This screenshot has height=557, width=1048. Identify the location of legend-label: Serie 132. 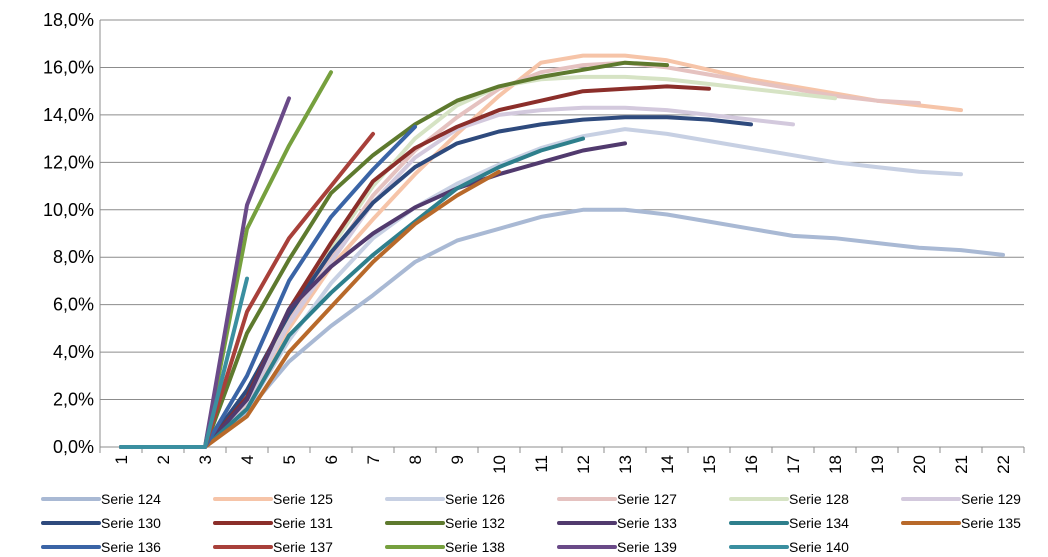
(475, 523).